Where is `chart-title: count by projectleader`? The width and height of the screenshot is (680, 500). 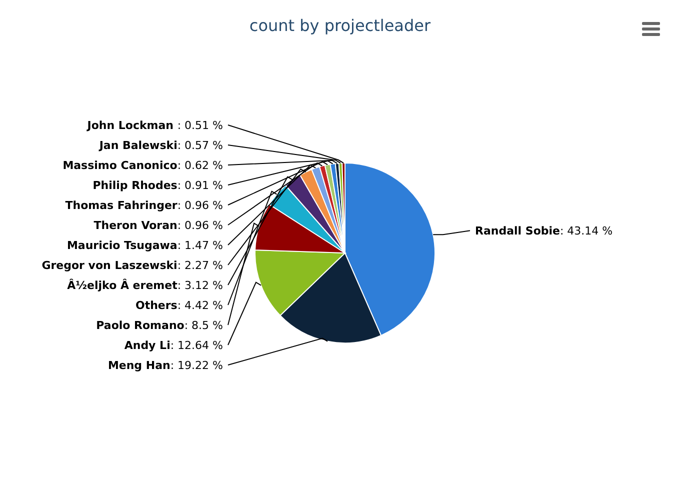
chart-title: count by projectleader is located at coordinates (340, 25).